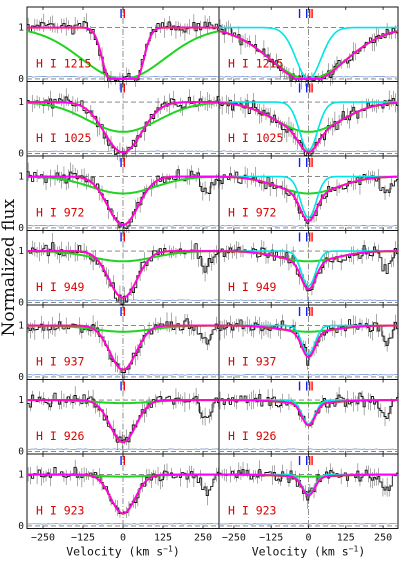 This screenshot has height=561, width=407. Describe the element at coordinates (308, 498) in the screenshot. I see `panel-right-7: H I 923 −250 −125 0 125 250` at that location.